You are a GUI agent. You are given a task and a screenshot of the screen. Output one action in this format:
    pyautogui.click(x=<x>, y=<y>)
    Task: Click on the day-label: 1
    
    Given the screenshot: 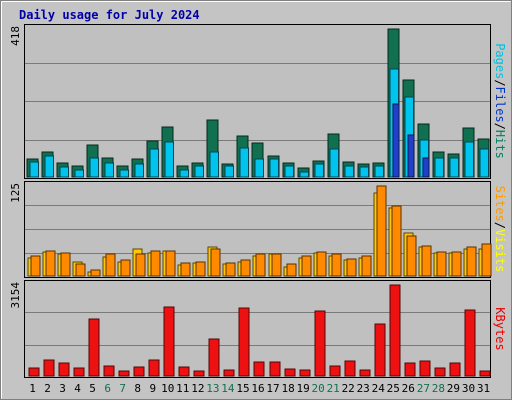 What is the action you would take?
    pyautogui.click(x=32, y=388)
    